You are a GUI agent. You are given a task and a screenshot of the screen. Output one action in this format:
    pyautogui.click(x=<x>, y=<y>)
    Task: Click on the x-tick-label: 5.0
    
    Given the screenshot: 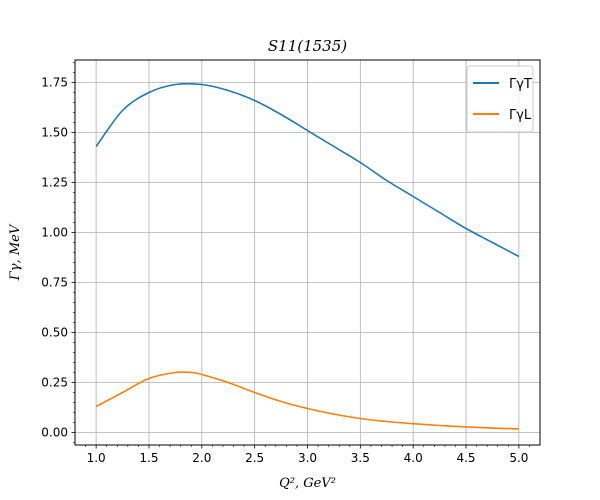 What is the action you would take?
    pyautogui.click(x=518, y=458)
    